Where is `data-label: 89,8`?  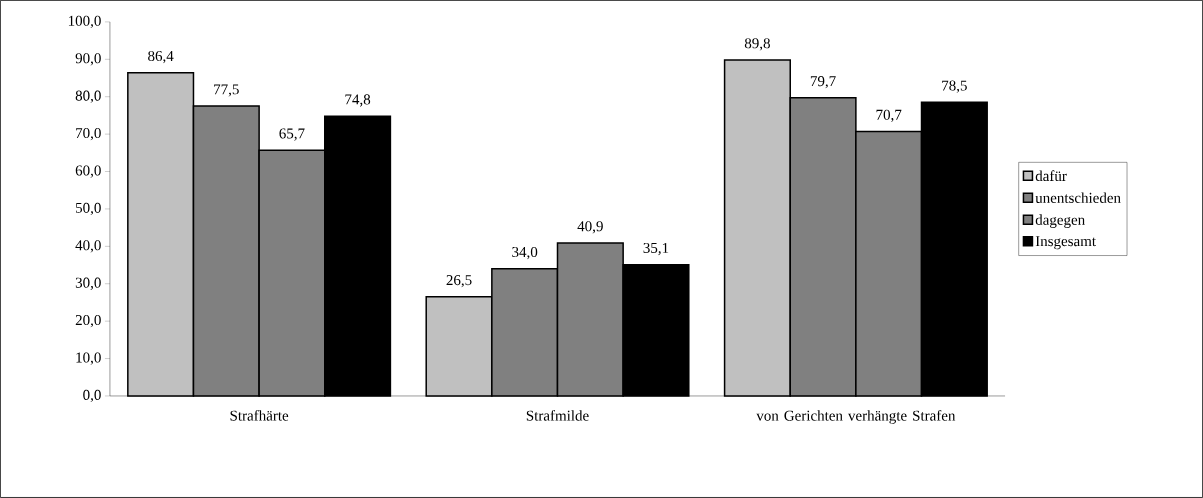
data-label: 89,8 is located at coordinates (757, 44).